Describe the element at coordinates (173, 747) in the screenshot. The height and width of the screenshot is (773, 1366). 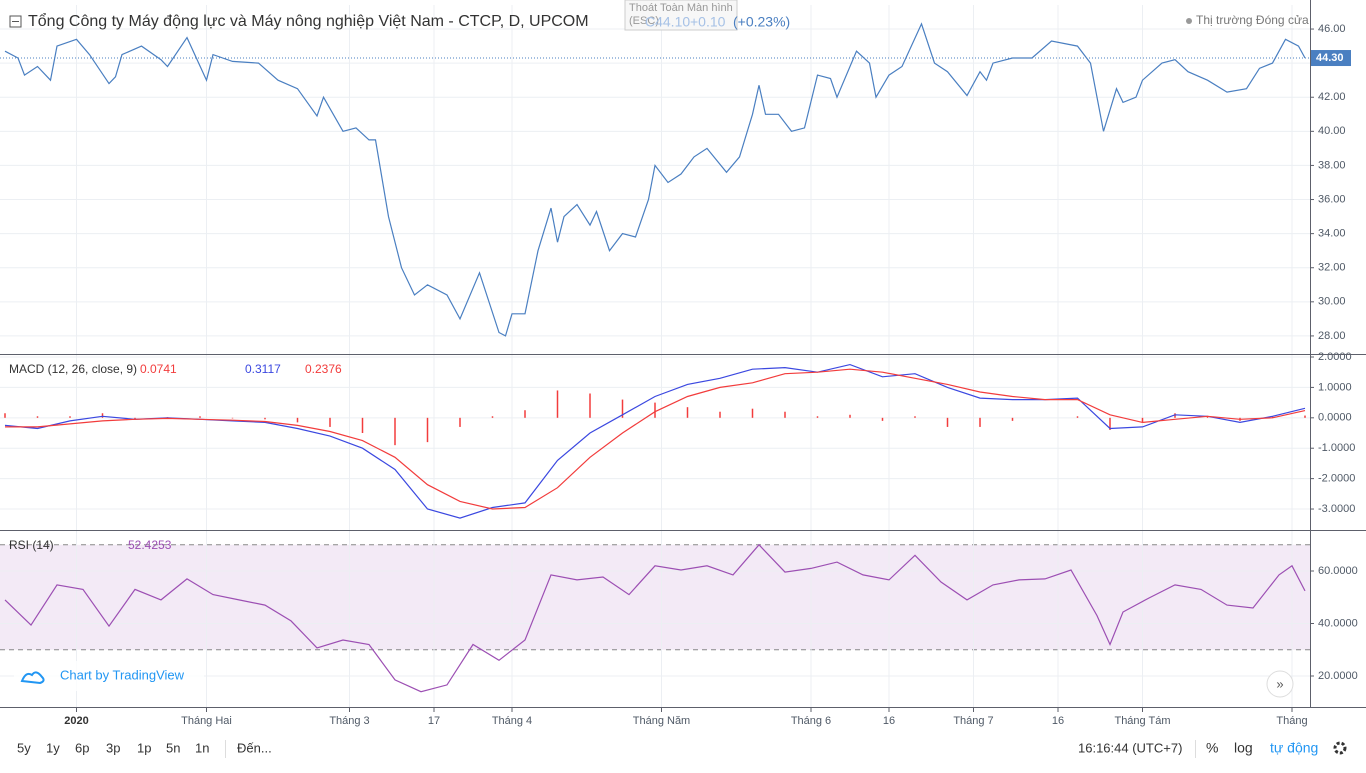
I see `period-button: 5n` at that location.